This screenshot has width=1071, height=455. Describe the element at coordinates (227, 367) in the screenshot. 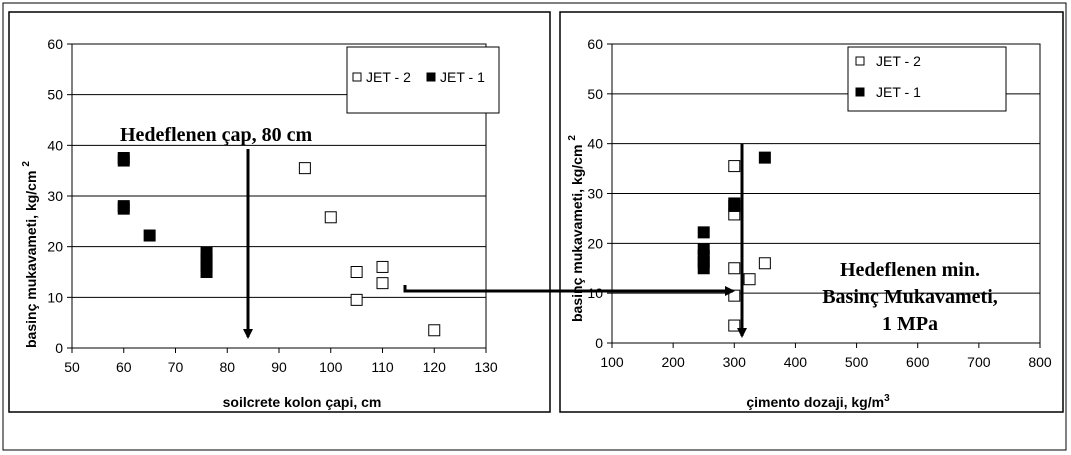

I see `x-tick-label: 80` at that location.